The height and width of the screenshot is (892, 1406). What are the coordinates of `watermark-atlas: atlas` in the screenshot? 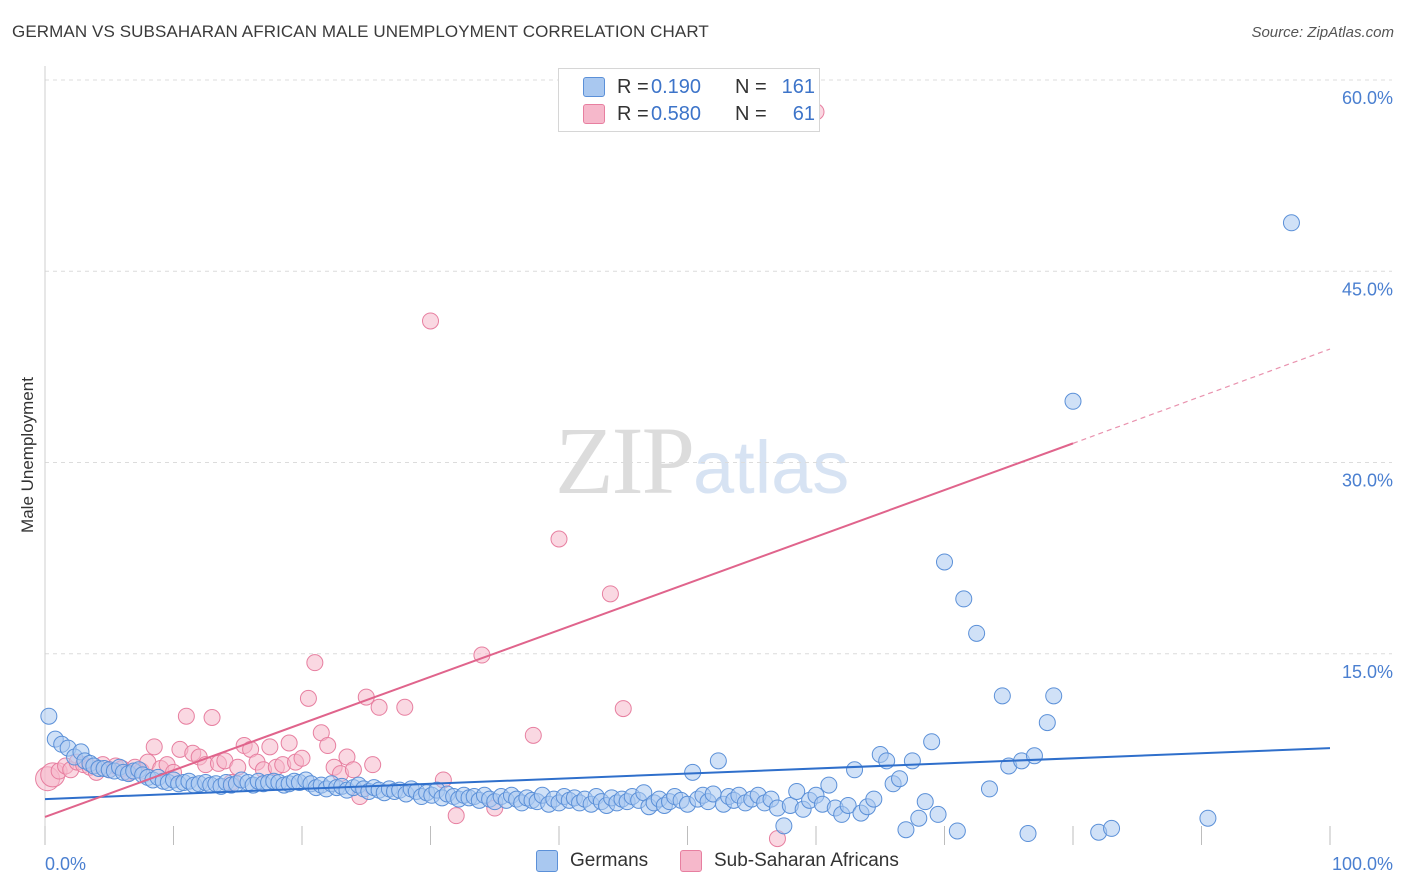 It's located at (771, 467).